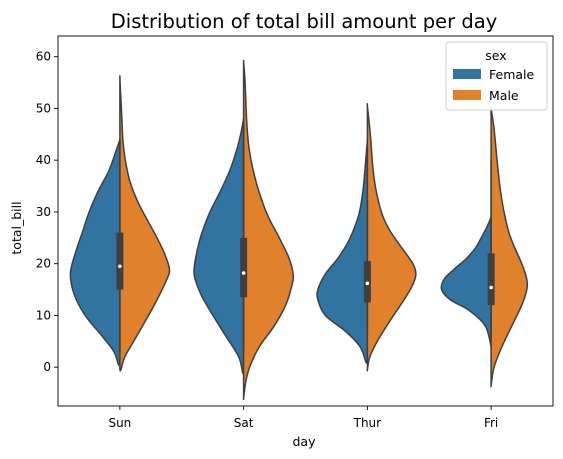 Image resolution: width=563 pixels, height=459 pixels. What do you see at coordinates (367, 283) in the screenshot?
I see `median-dot-thur` at bounding box center [367, 283].